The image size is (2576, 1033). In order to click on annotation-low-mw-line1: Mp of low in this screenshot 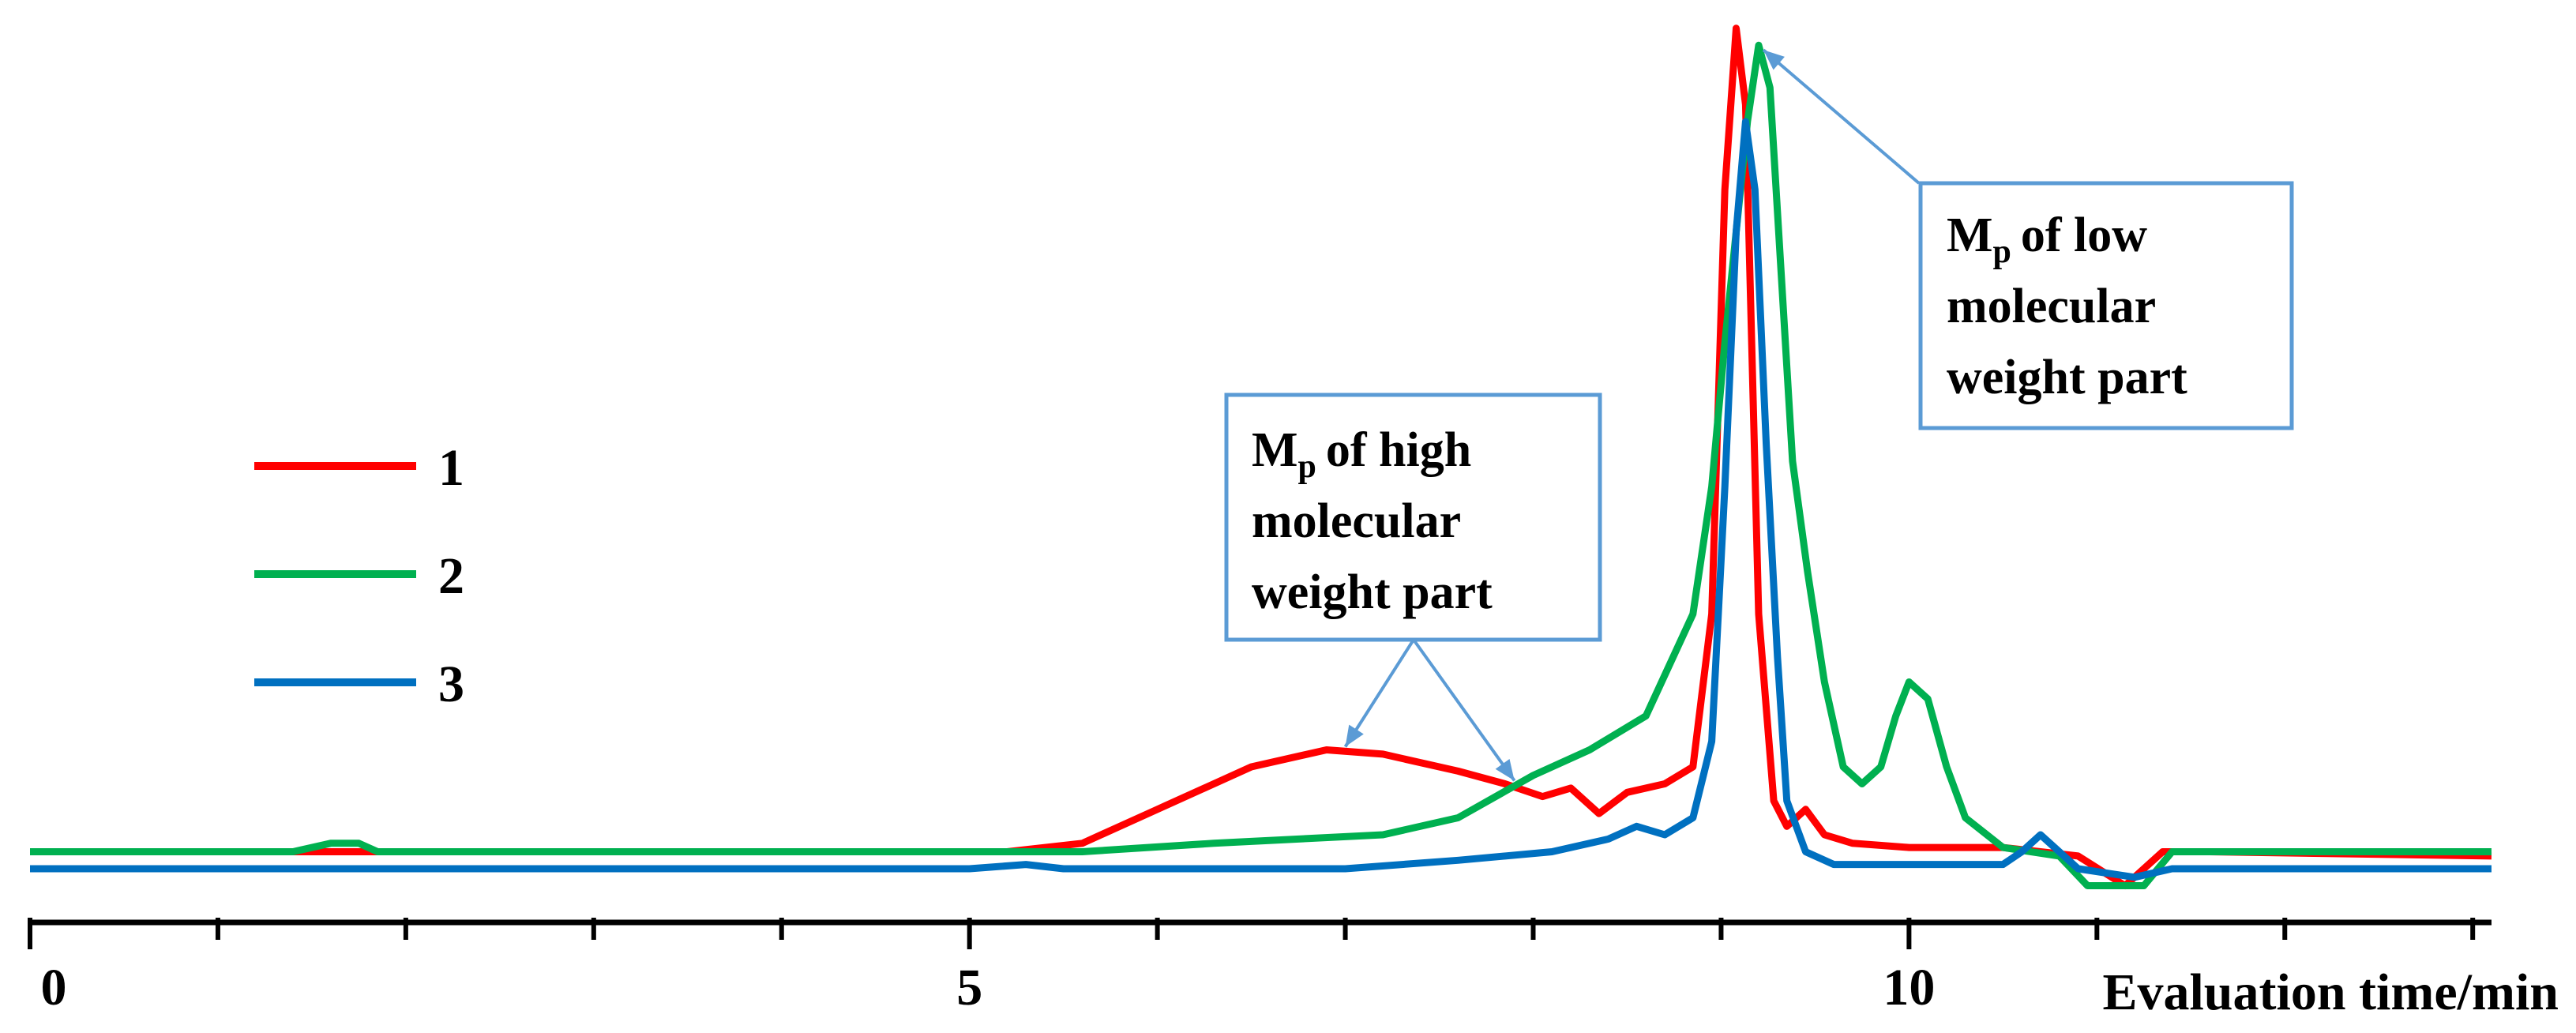, I will do `click(2047, 239)`.